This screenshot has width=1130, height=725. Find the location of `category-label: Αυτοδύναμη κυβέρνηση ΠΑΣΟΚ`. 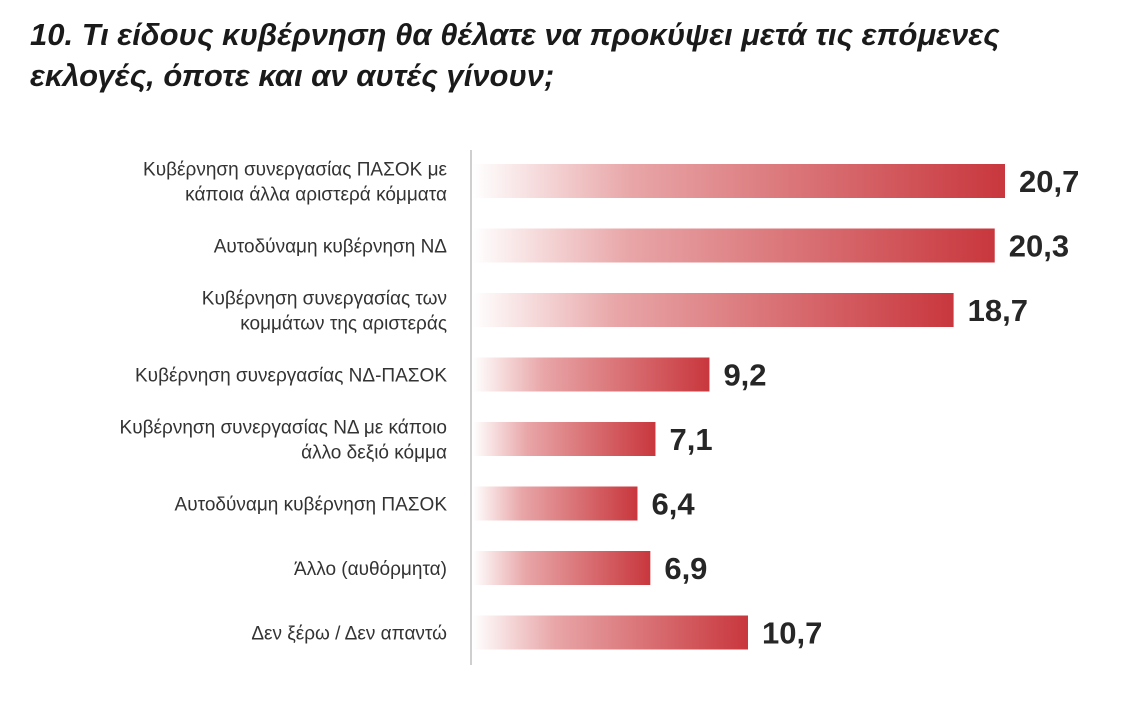

category-label: Αυτοδύναμη κυβέρνηση ΠΑΣΟΚ is located at coordinates (311, 505).